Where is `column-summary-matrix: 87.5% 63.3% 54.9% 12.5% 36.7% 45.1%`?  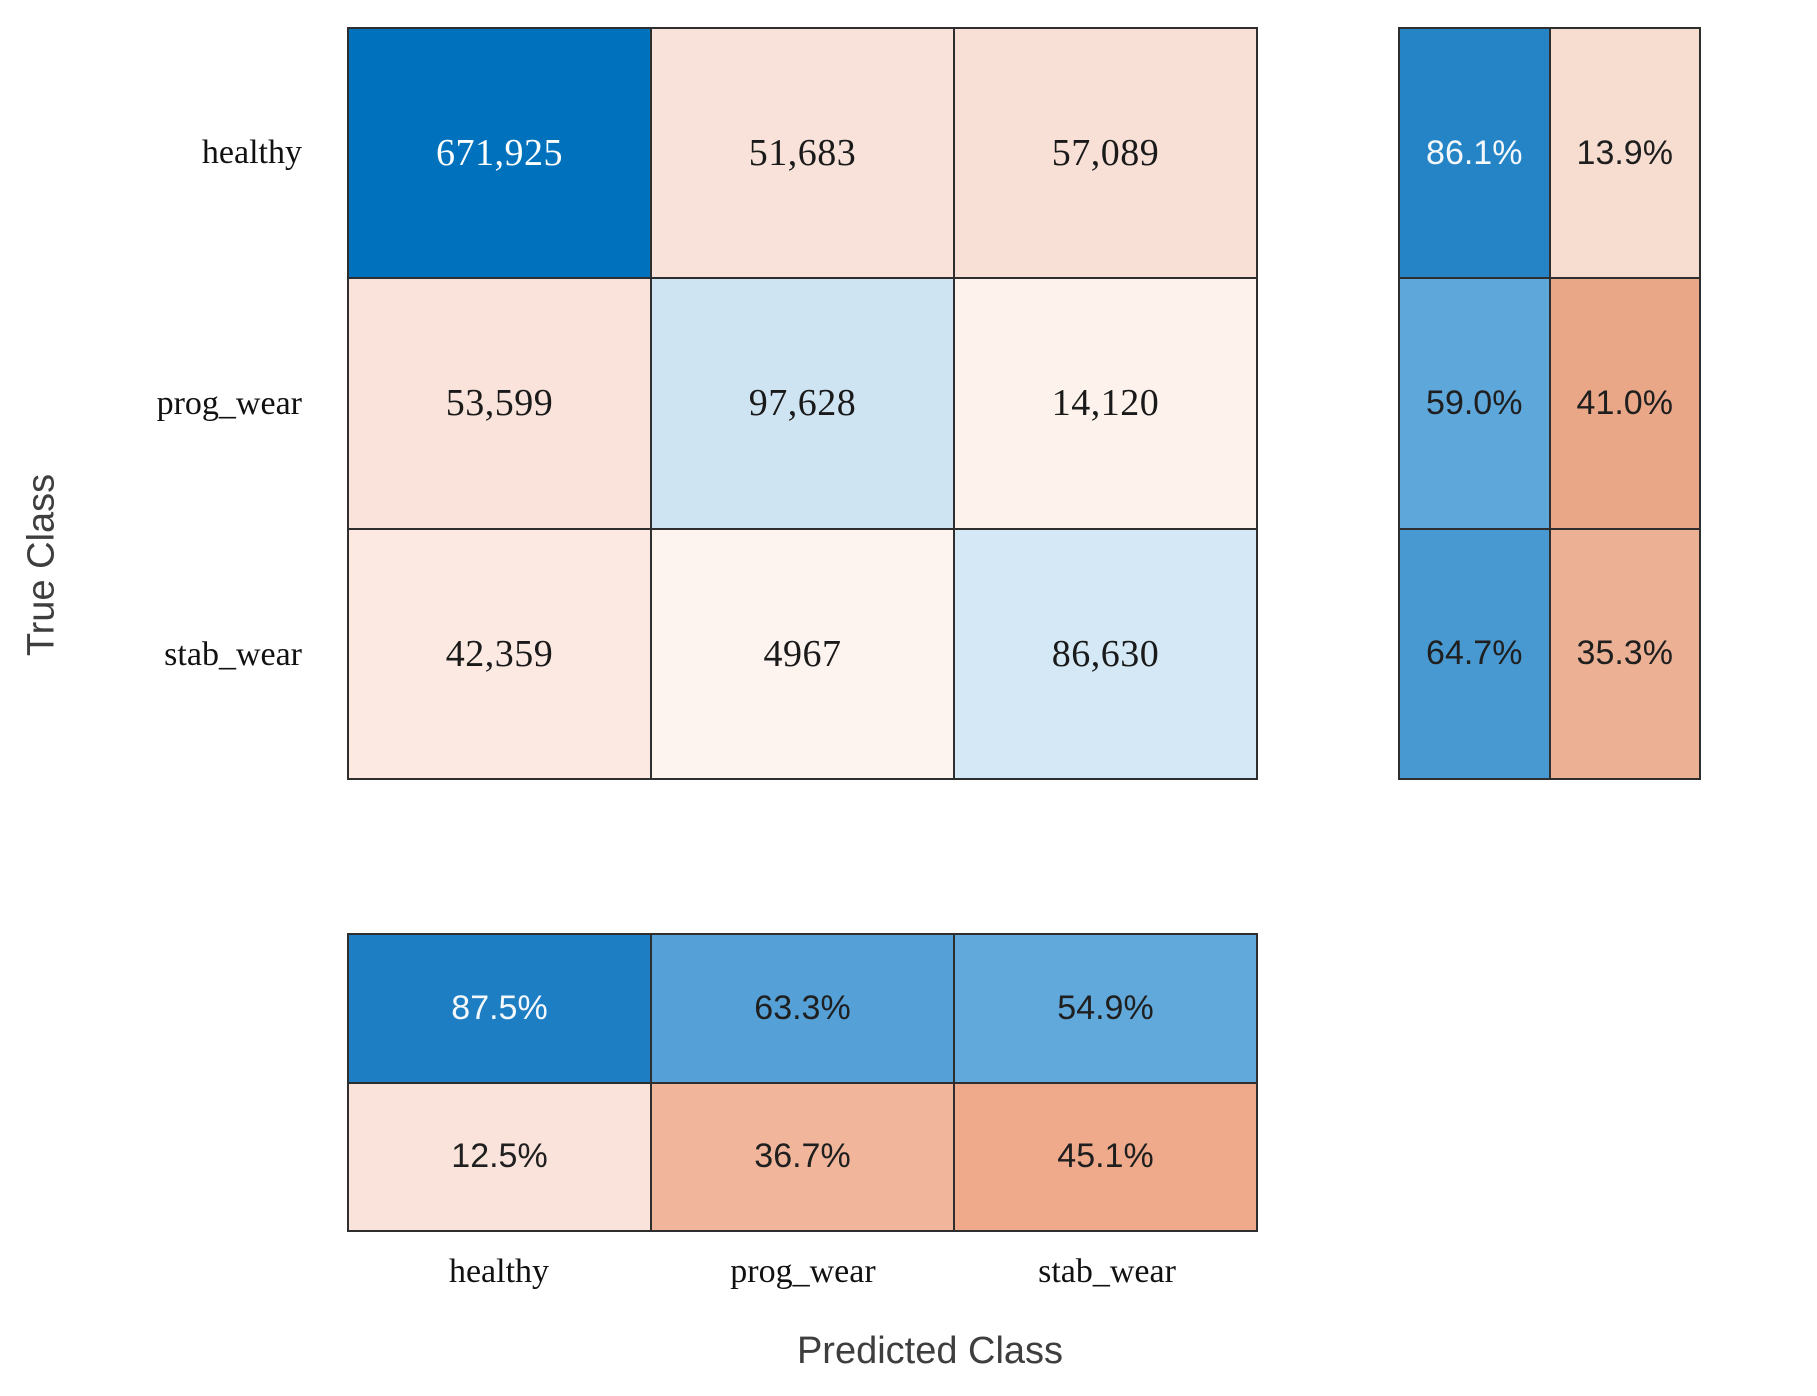 column-summary-matrix: 87.5% 63.3% 54.9% 12.5% 36.7% 45.1% is located at coordinates (802, 1082).